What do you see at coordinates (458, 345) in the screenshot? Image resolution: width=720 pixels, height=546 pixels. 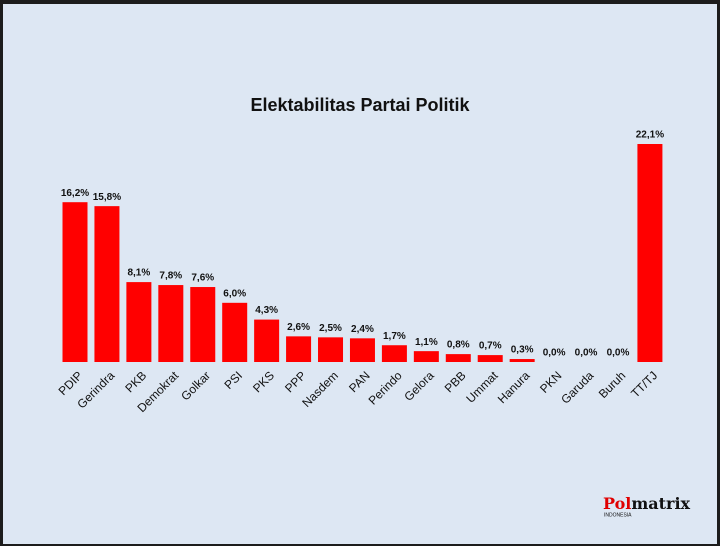 I see `value-label: 0,8%` at bounding box center [458, 345].